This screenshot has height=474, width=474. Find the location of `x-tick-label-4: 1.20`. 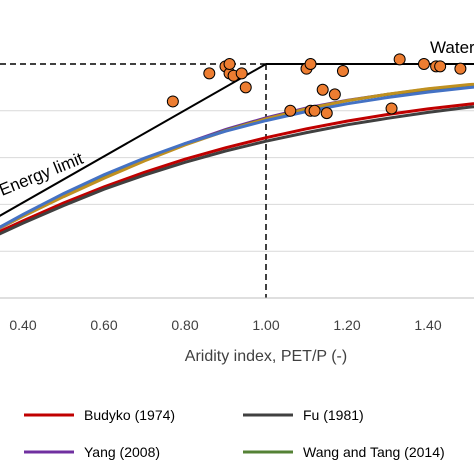

x-tick-label-4: 1.20 is located at coordinates (346, 325).